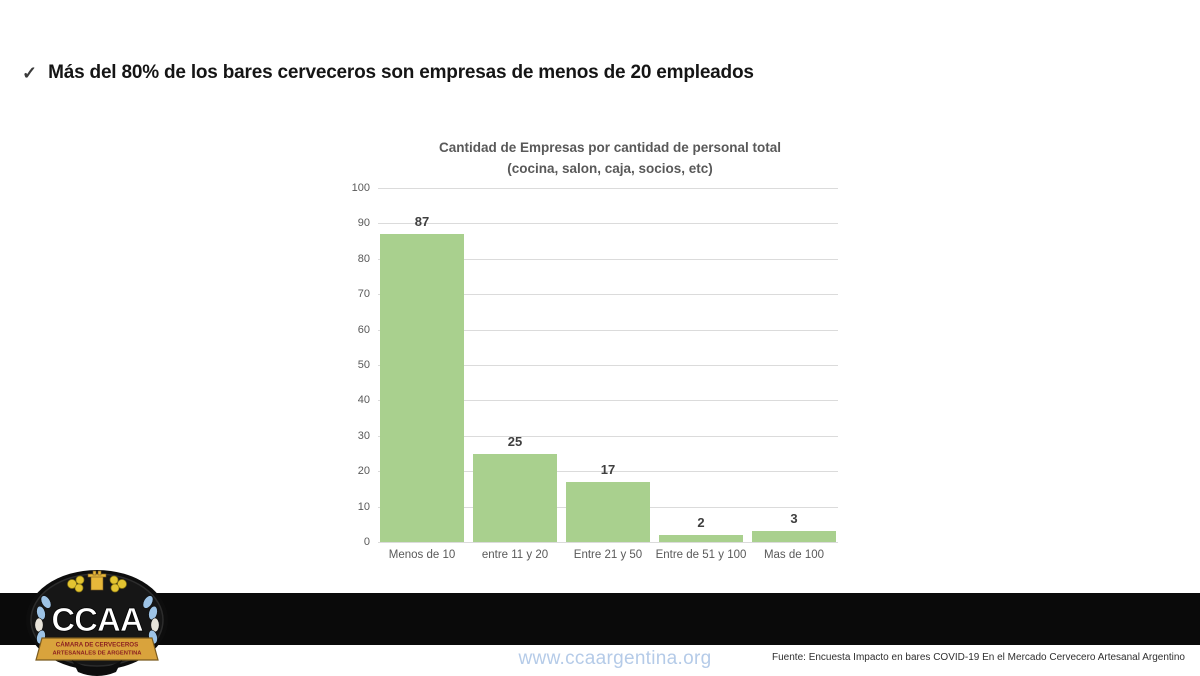  What do you see at coordinates (97, 580) in the screenshot?
I see `gate-icon` at bounding box center [97, 580].